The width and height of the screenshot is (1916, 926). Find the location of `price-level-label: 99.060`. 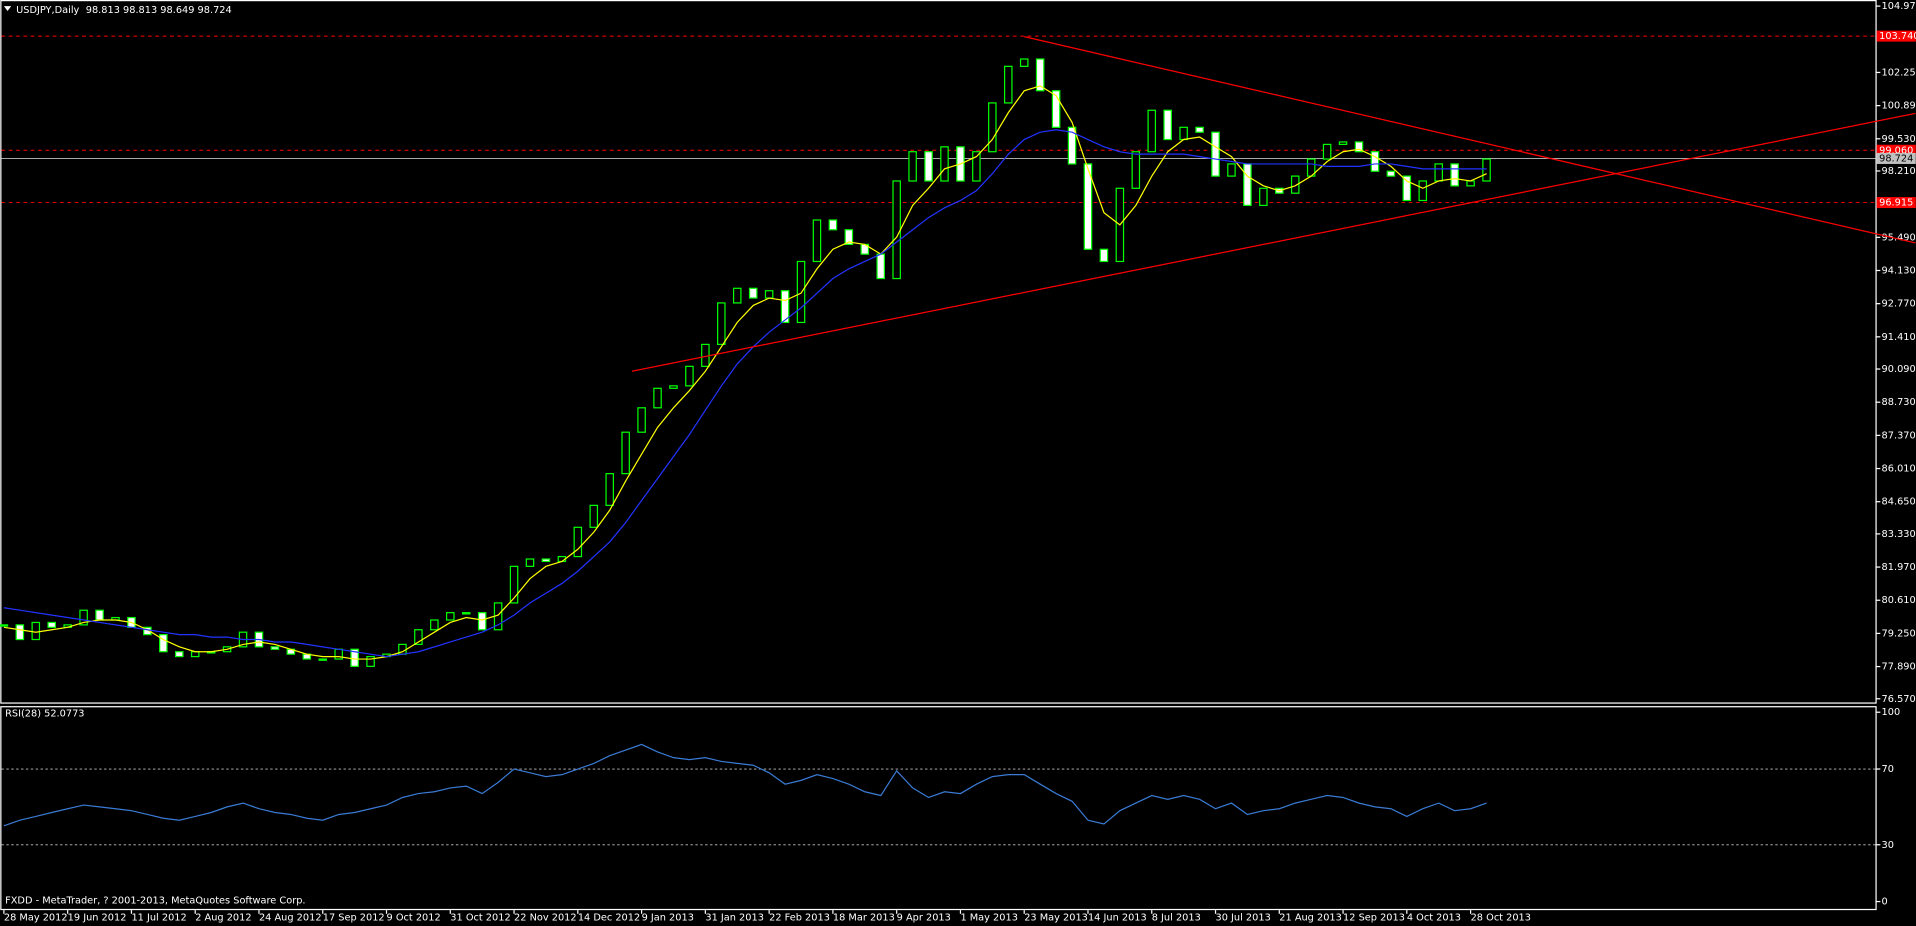

price-level-label: 99.060 is located at coordinates (1896, 150).